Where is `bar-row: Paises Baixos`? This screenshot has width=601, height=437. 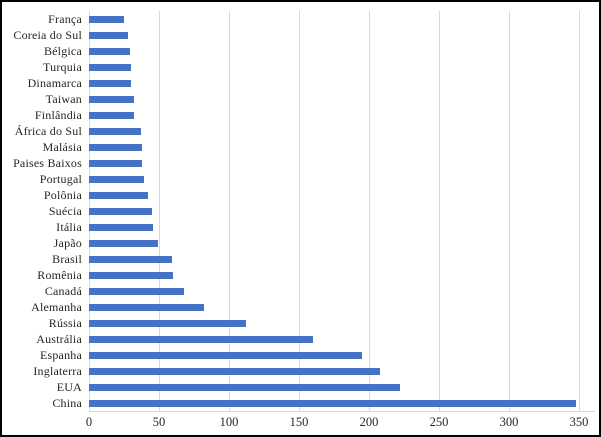 bar-row: Paises Baixos is located at coordinates (300, 163).